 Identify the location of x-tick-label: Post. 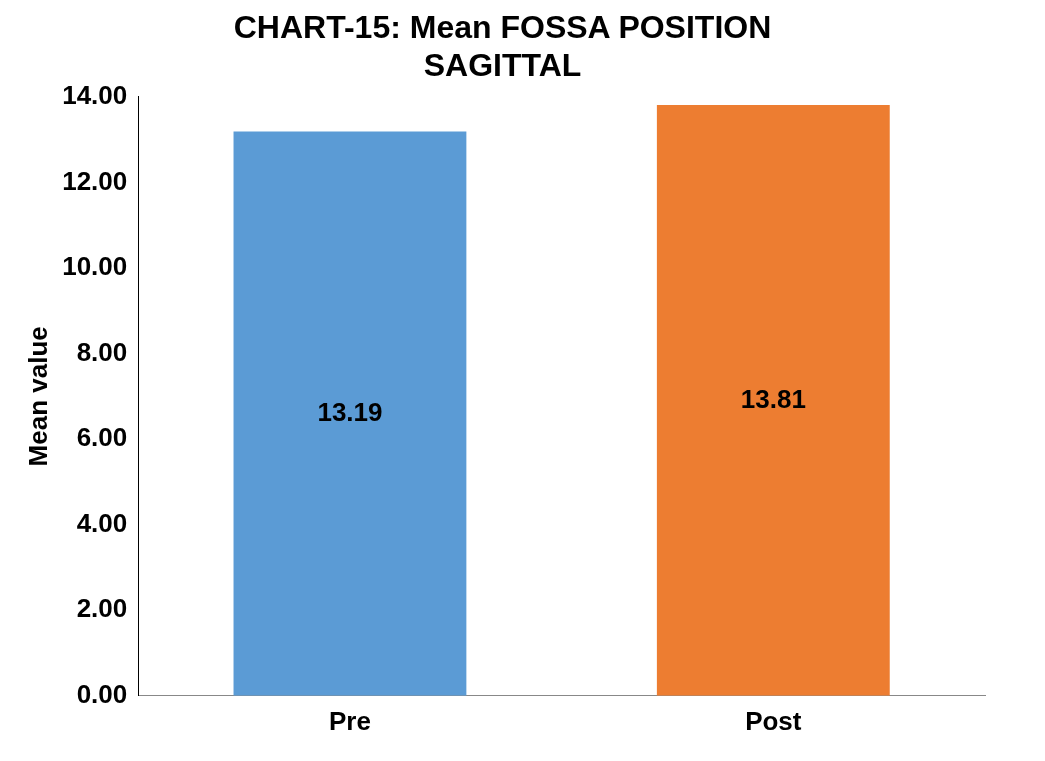
(773, 720).